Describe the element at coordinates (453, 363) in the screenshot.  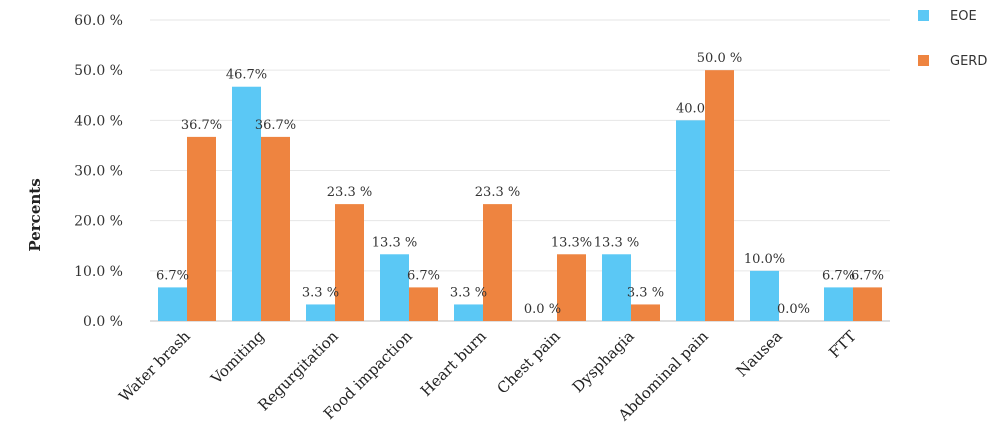
I see `category-label: Heart burn` at that location.